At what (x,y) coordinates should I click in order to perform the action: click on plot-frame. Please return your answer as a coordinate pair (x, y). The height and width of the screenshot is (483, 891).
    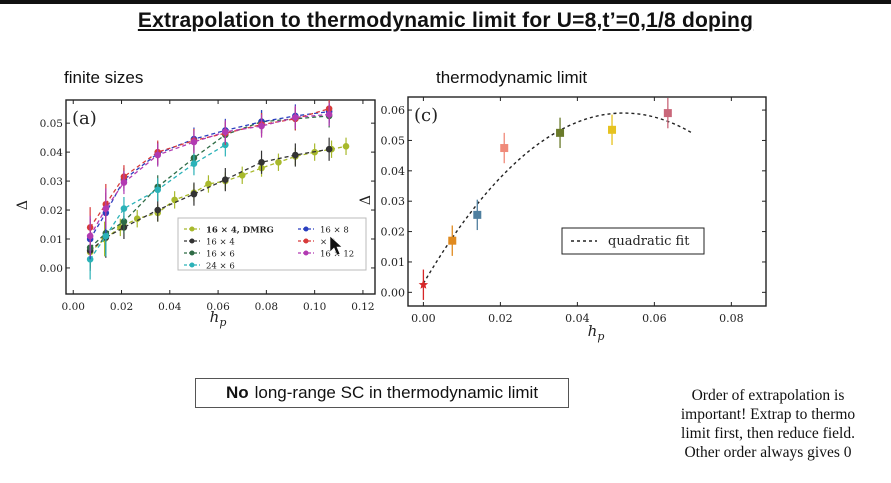
    Looking at the image, I should click on (220, 197).